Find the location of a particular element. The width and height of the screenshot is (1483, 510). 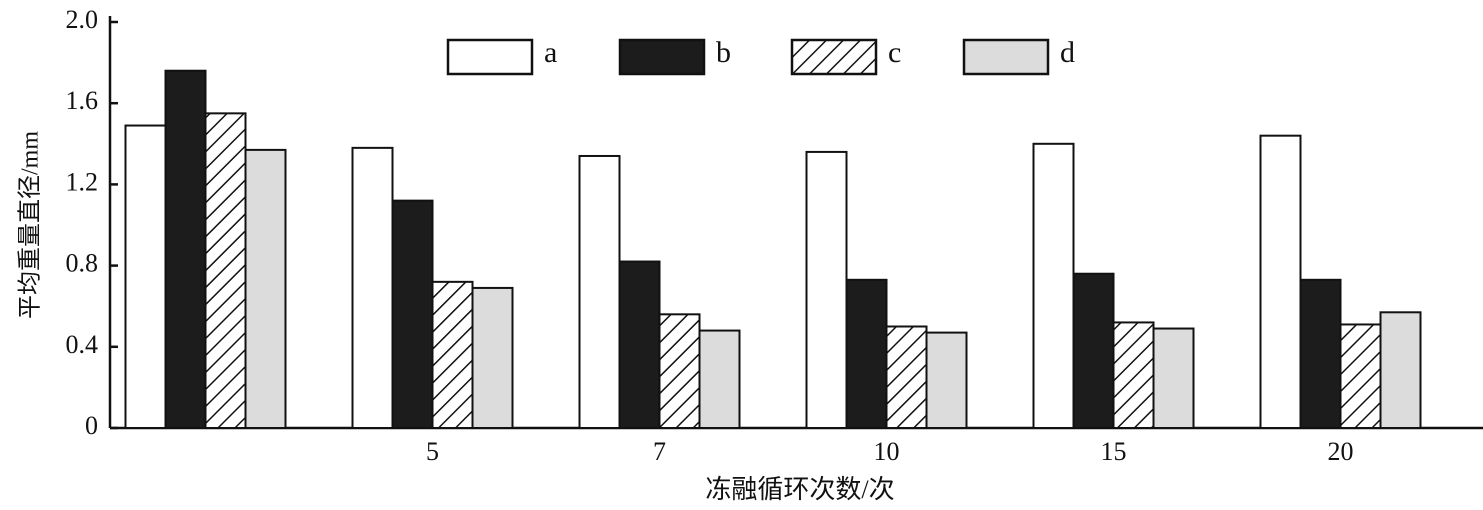

x-tick-label: 20 is located at coordinates (1341, 451).